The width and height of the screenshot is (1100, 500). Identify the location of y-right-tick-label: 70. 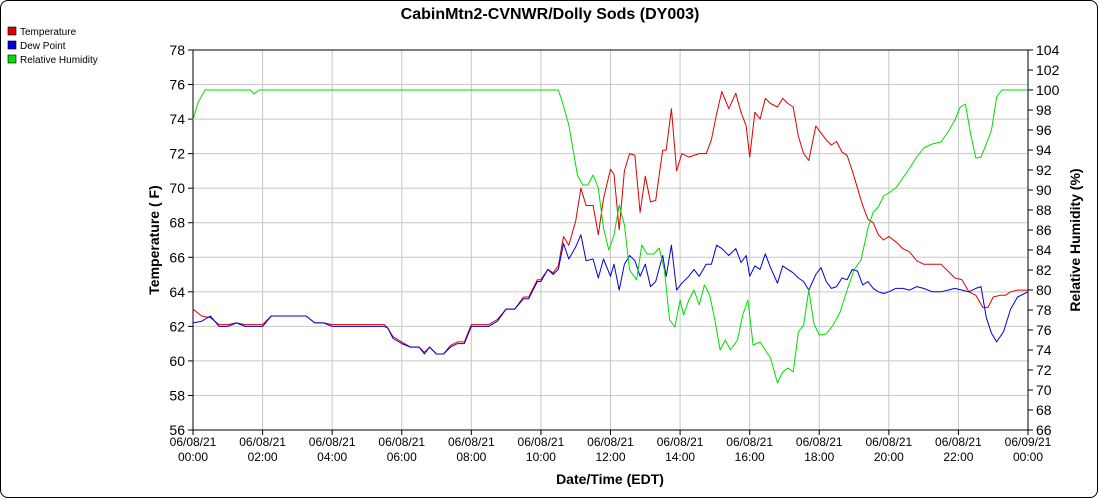
(1044, 390).